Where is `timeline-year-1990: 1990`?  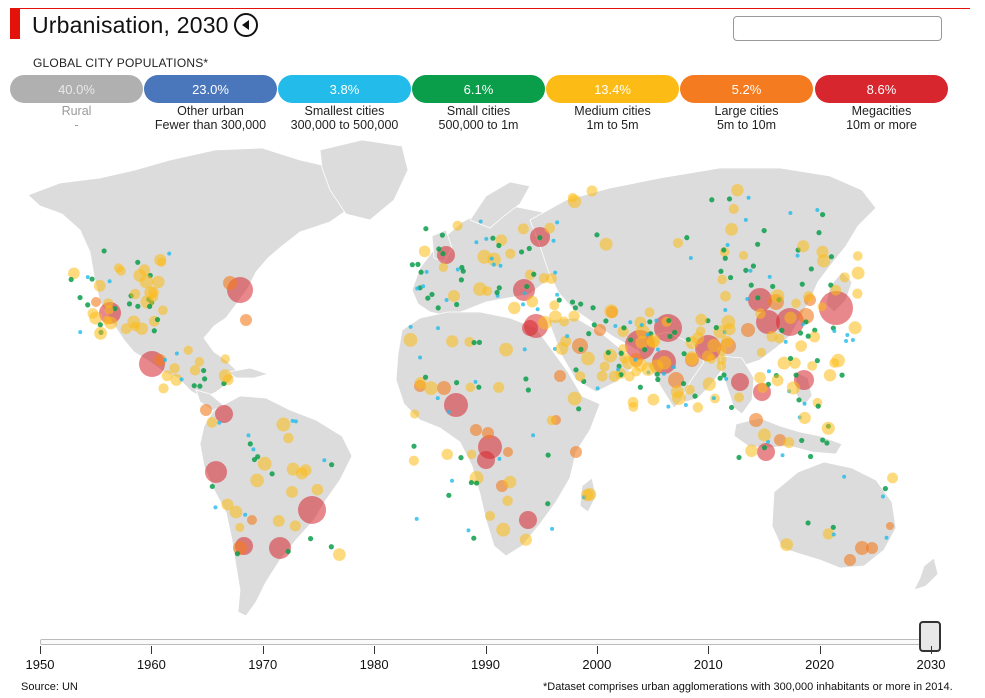 timeline-year-1990: 1990 is located at coordinates (485, 664).